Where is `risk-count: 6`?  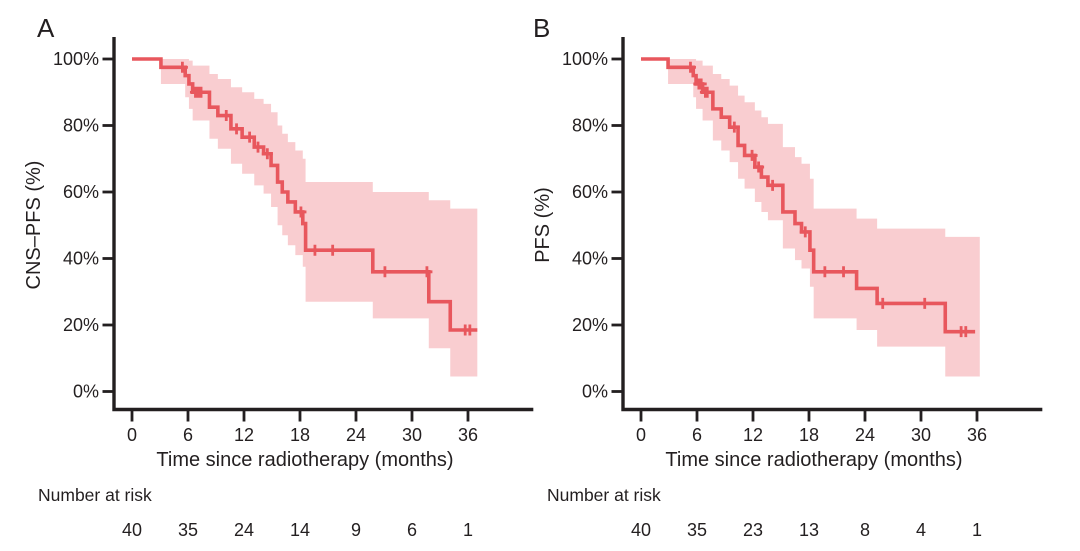
risk-count: 6 is located at coordinates (412, 530).